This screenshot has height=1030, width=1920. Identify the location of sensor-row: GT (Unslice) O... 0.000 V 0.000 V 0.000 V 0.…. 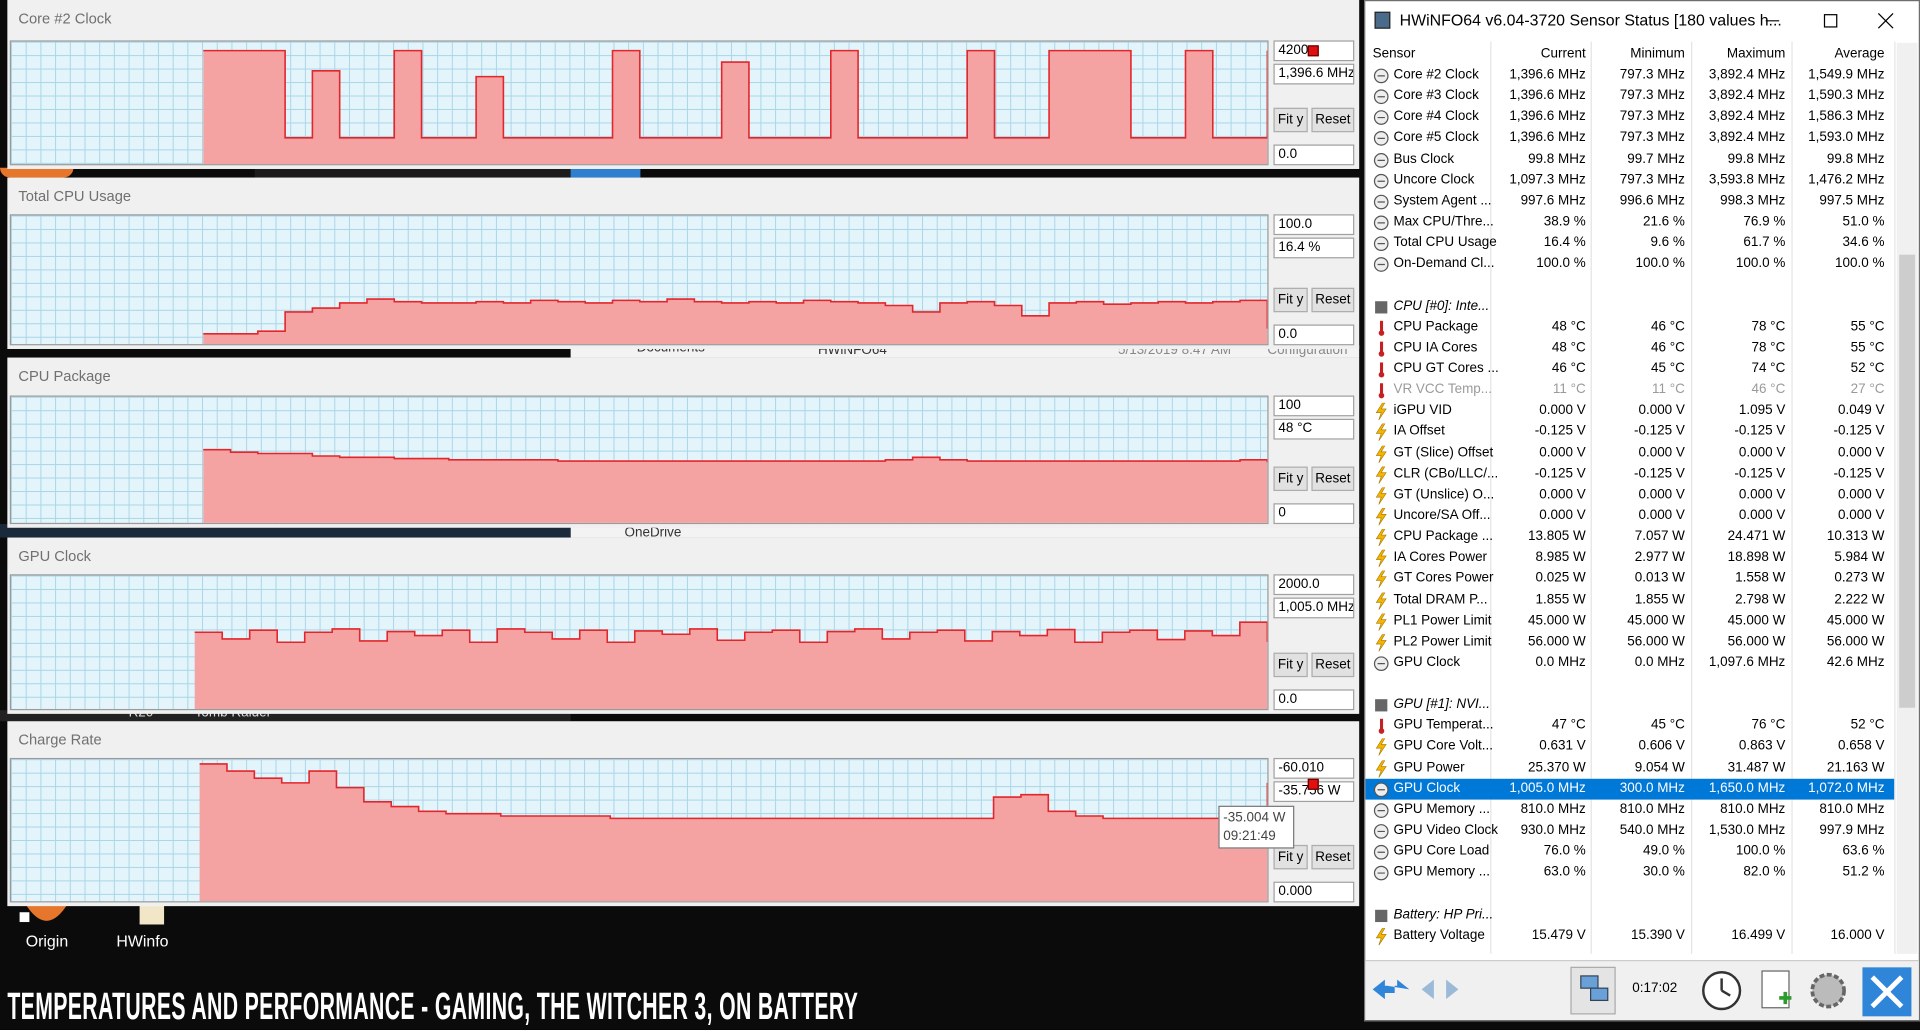
(1629, 495).